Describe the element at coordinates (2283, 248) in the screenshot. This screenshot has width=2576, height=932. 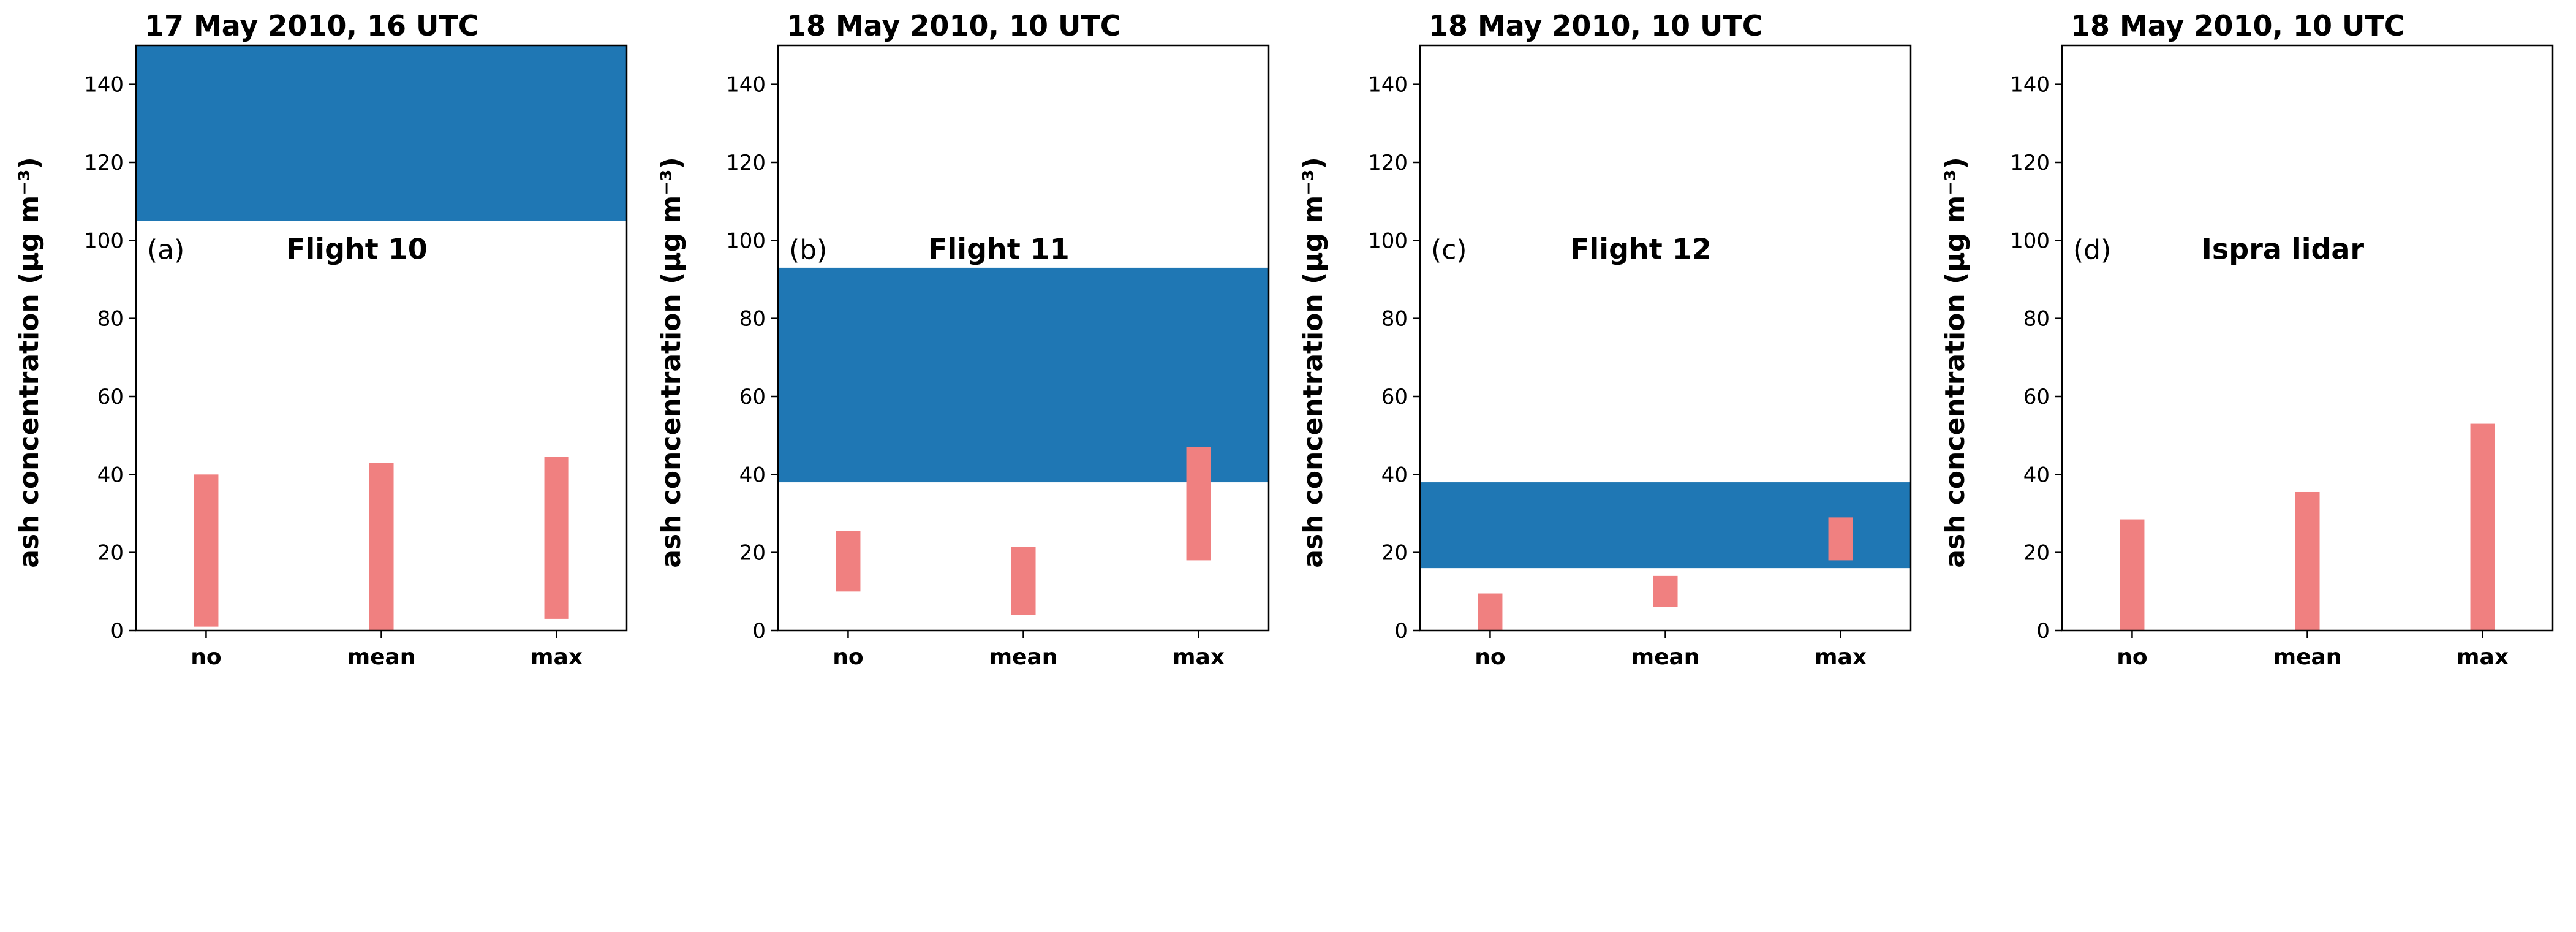
I see `panel-annotation: Ispra lidar` at that location.